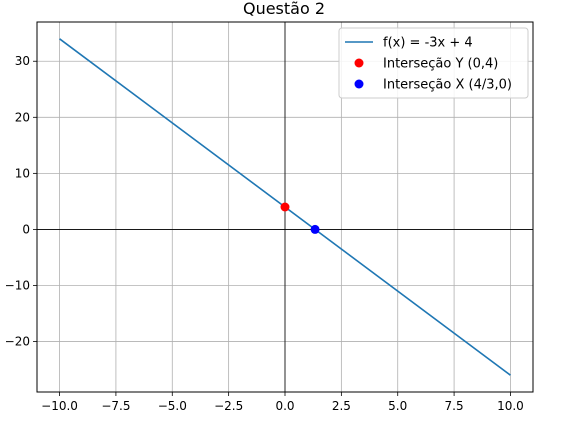  What do you see at coordinates (228, 406) in the screenshot?
I see `x-tick-label: −2.5` at bounding box center [228, 406].